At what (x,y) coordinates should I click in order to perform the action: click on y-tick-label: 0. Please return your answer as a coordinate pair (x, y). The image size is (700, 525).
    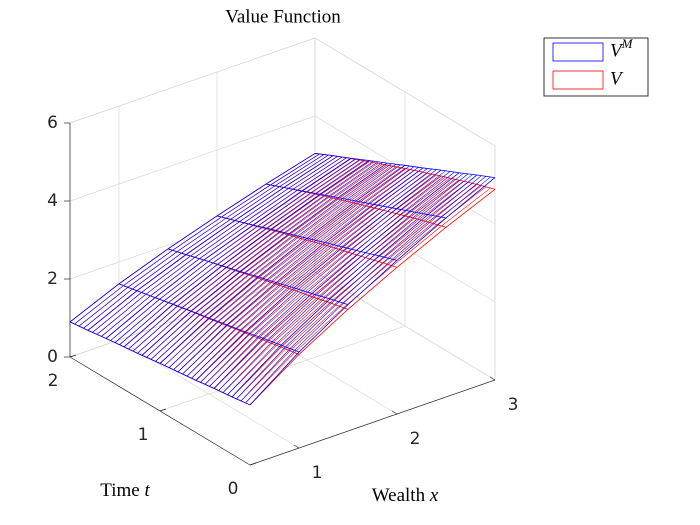
    Looking at the image, I should click on (233, 489).